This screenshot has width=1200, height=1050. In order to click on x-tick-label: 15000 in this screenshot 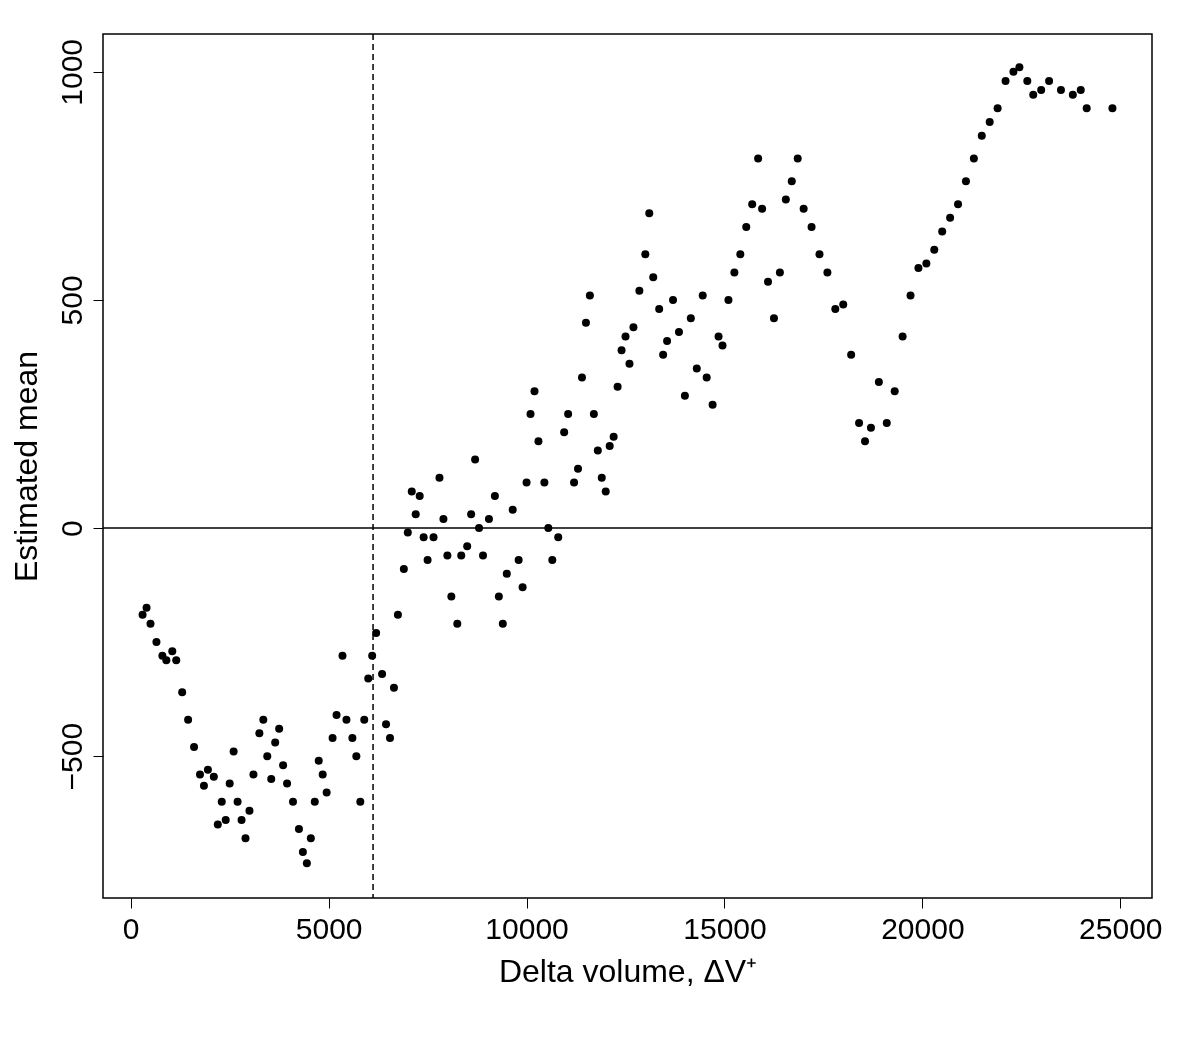, I will do `click(725, 928)`.